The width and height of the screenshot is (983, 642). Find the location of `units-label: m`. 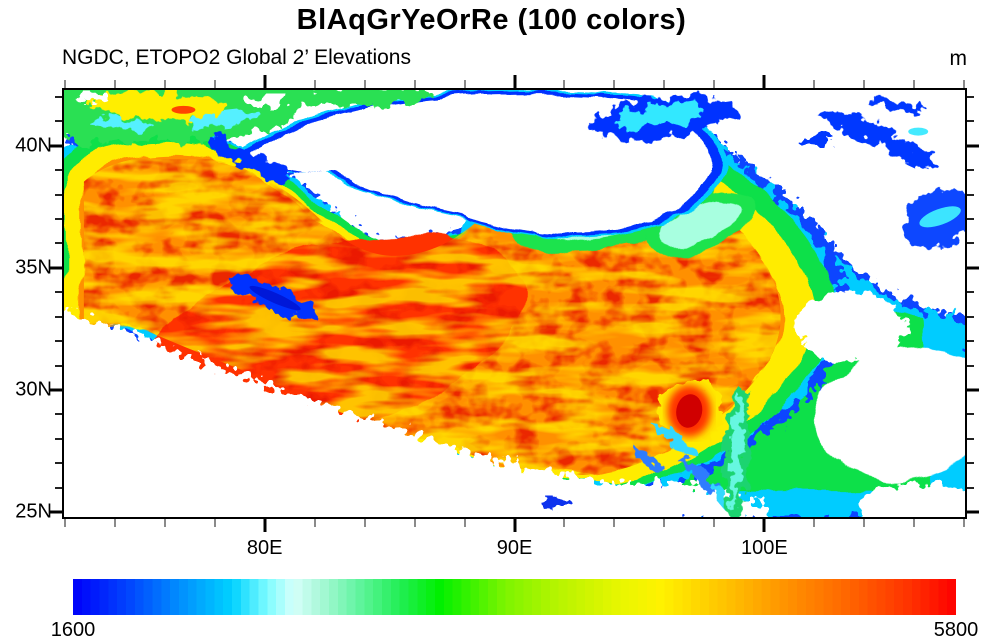

units-label: m is located at coordinates (958, 58).